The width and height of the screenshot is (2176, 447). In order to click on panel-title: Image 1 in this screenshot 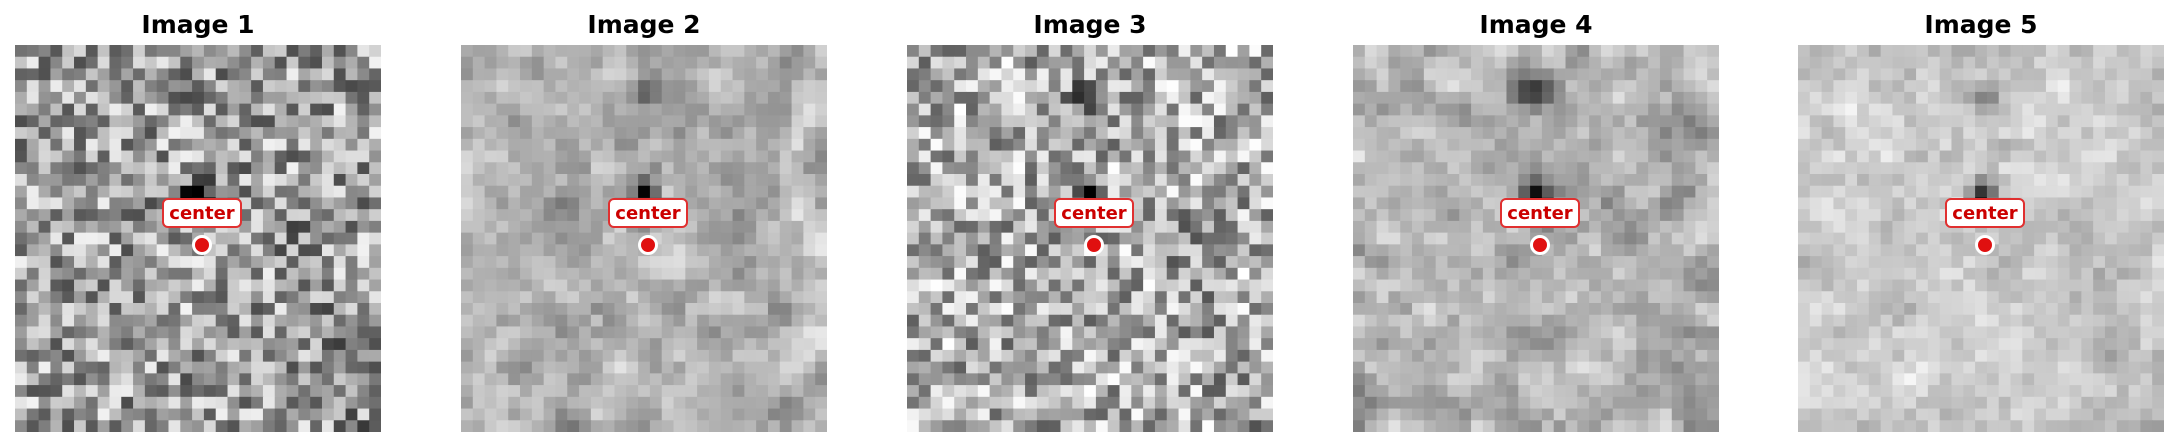, I will do `click(198, 24)`.